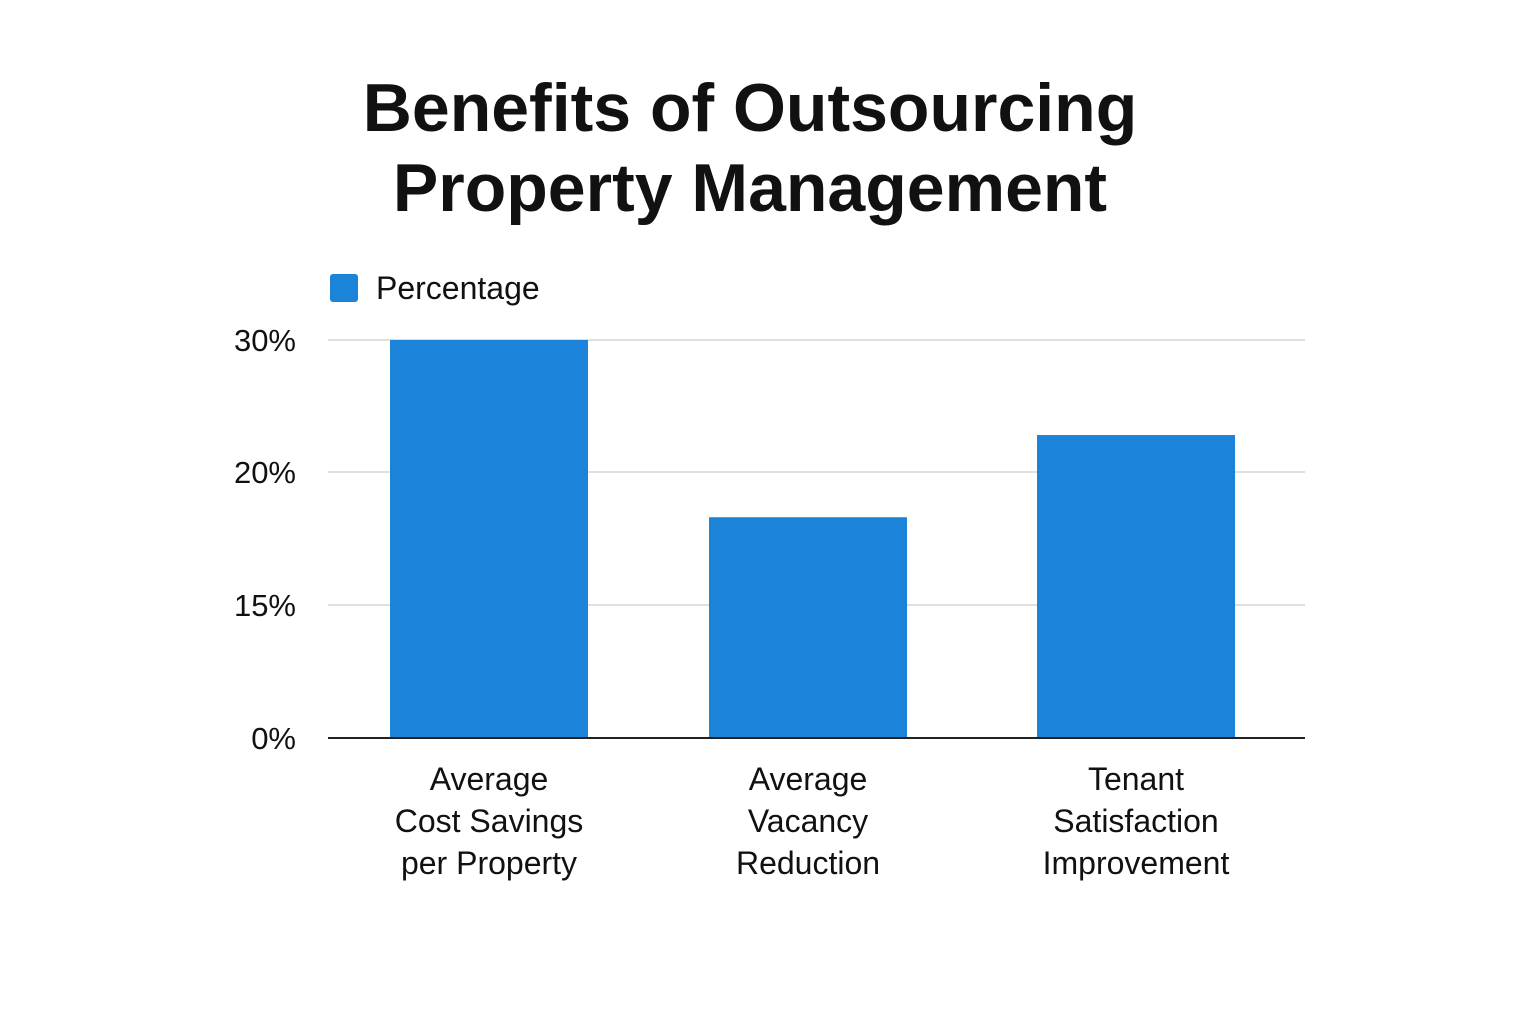 Image resolution: width=1536 pixels, height=1024 pixels. Describe the element at coordinates (489, 821) in the screenshot. I see `x-tick-label-0: Average Cost Savings per Property` at that location.